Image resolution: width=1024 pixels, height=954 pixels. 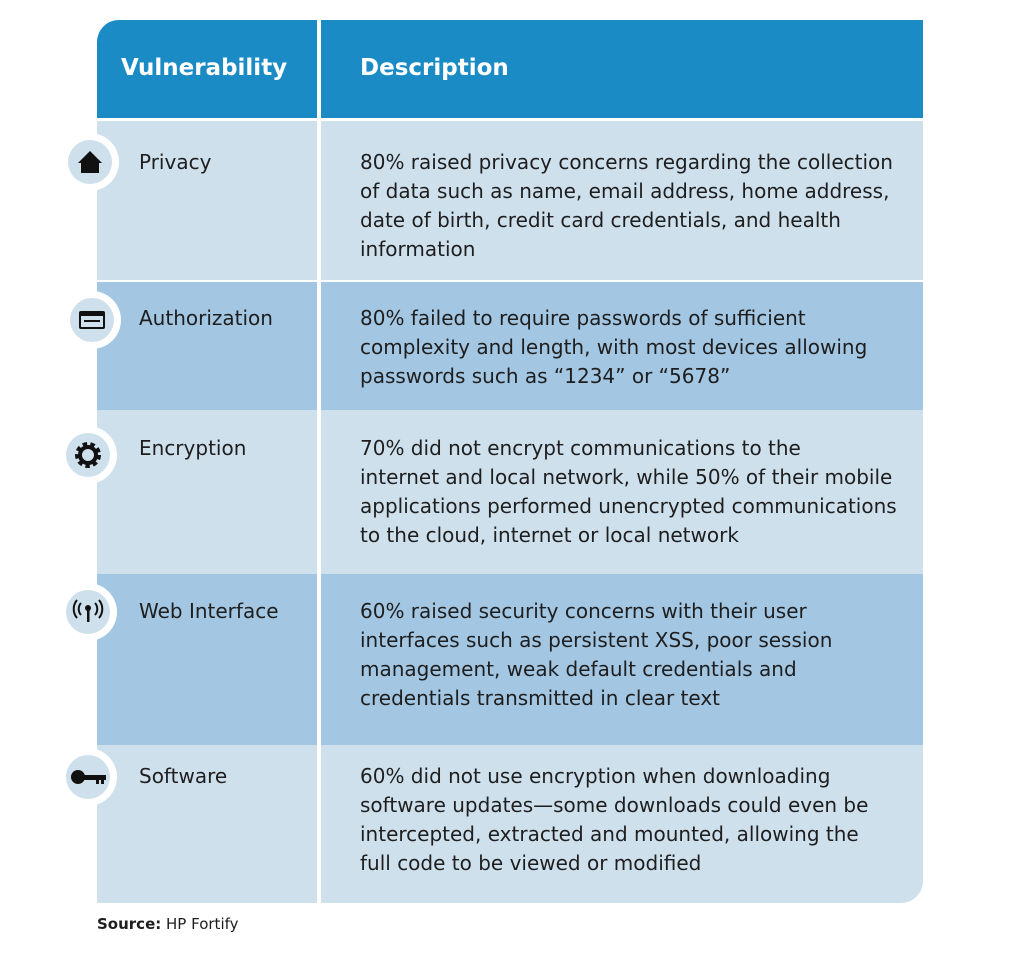 What do you see at coordinates (206, 318) in the screenshot?
I see `vulnerability-cell: Authorization` at bounding box center [206, 318].